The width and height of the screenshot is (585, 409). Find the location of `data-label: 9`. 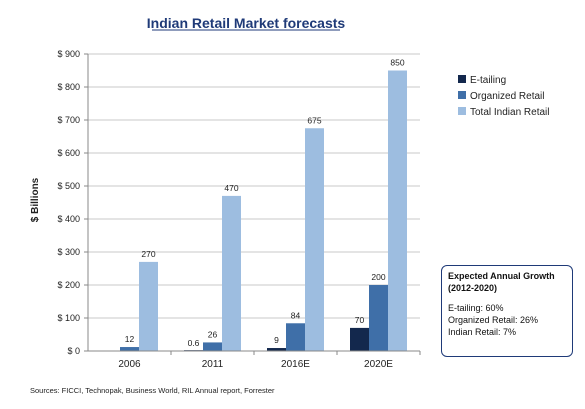

data-label: 9 is located at coordinates (276, 340).